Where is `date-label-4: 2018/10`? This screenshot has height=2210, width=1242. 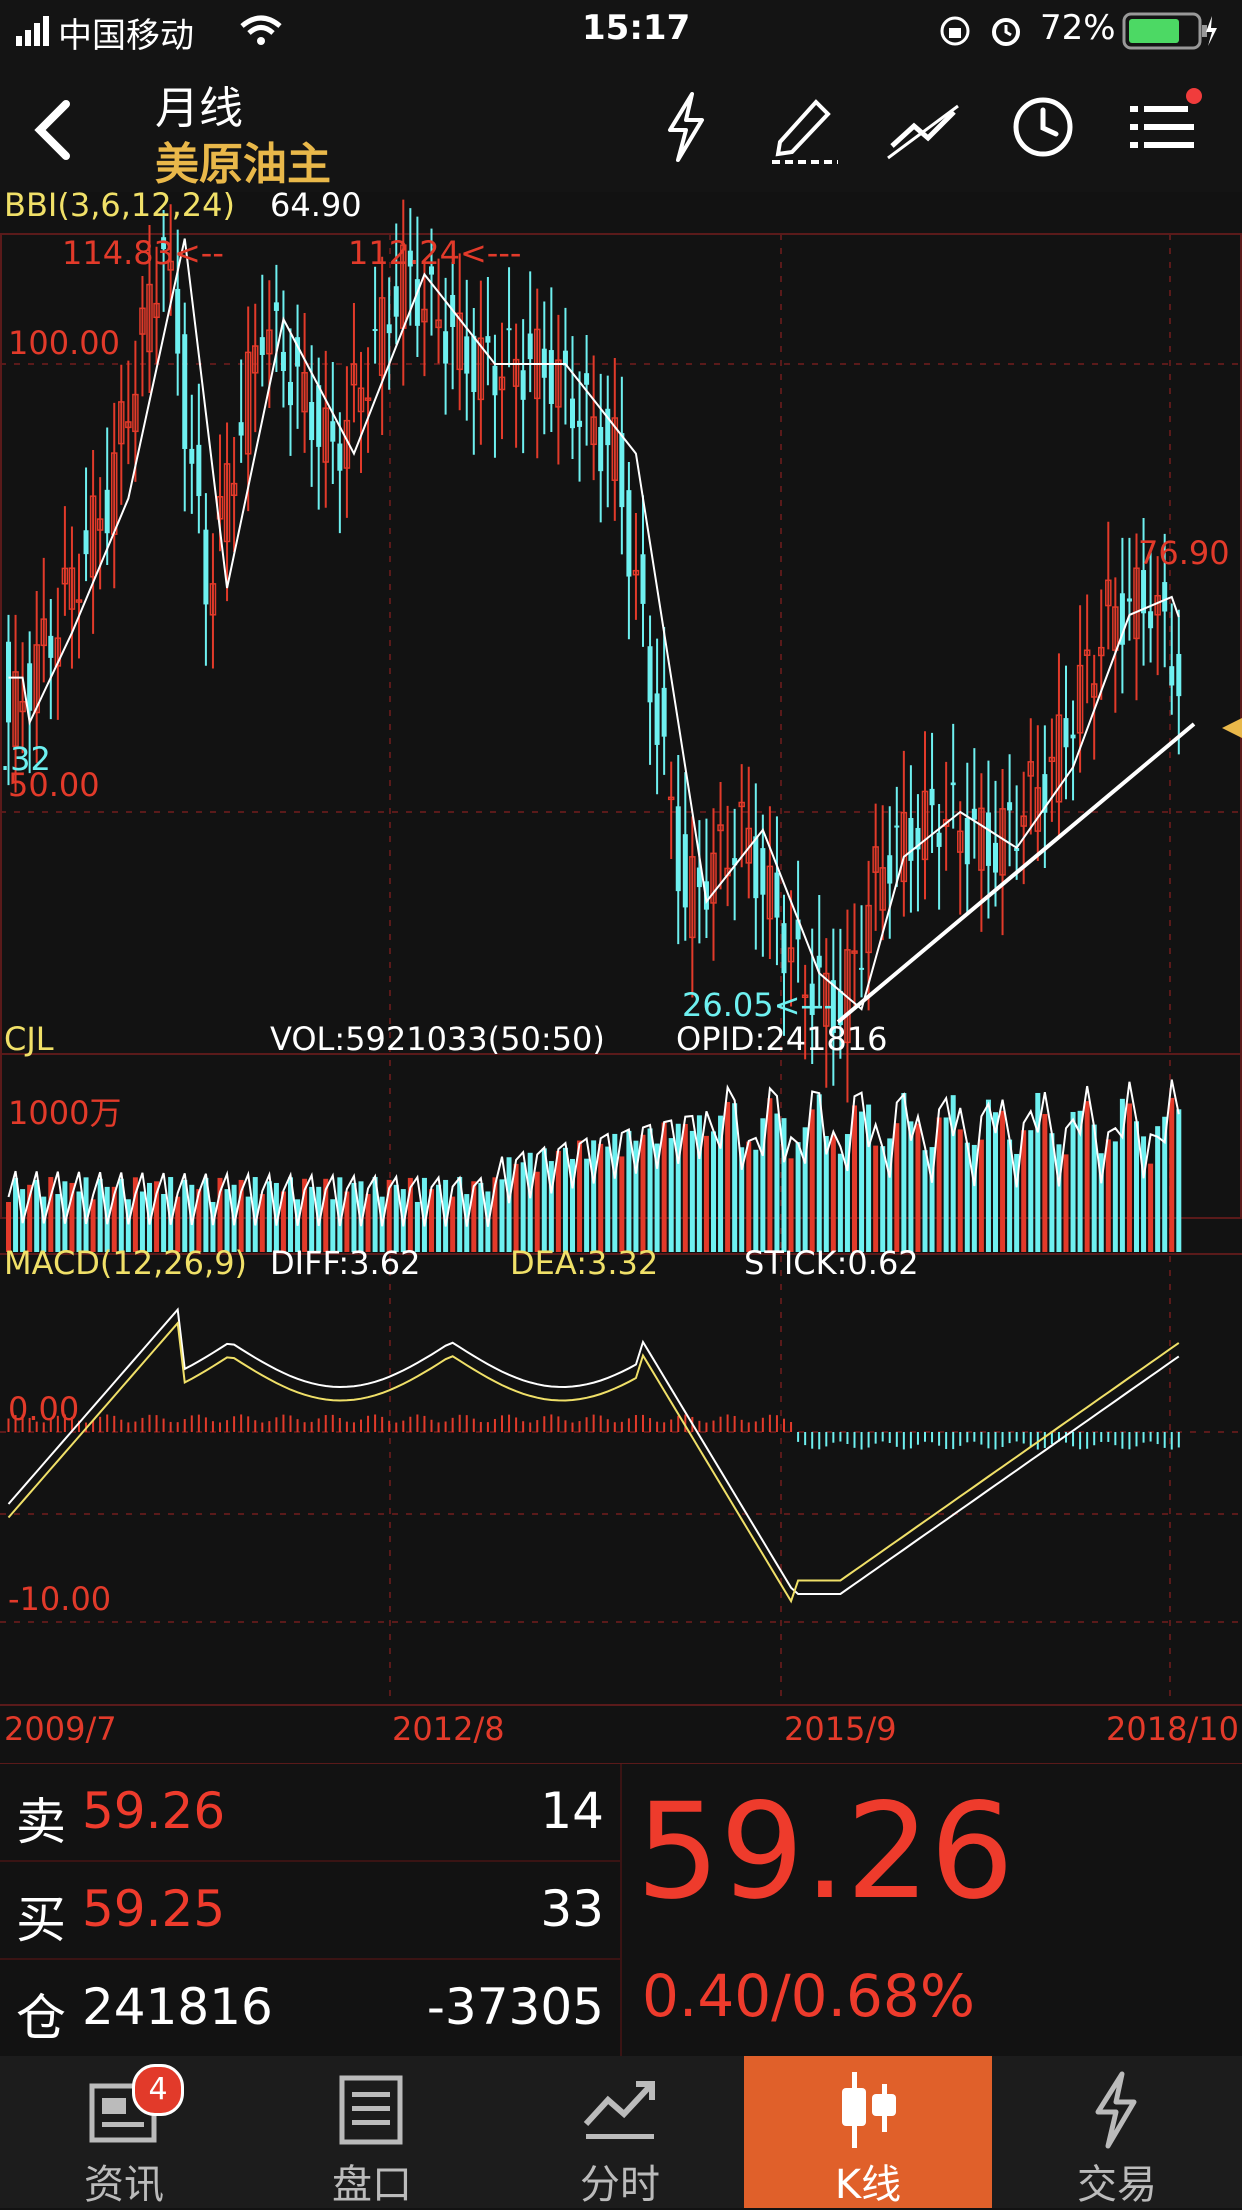
date-label-4: 2018/10 is located at coordinates (1172, 1729).